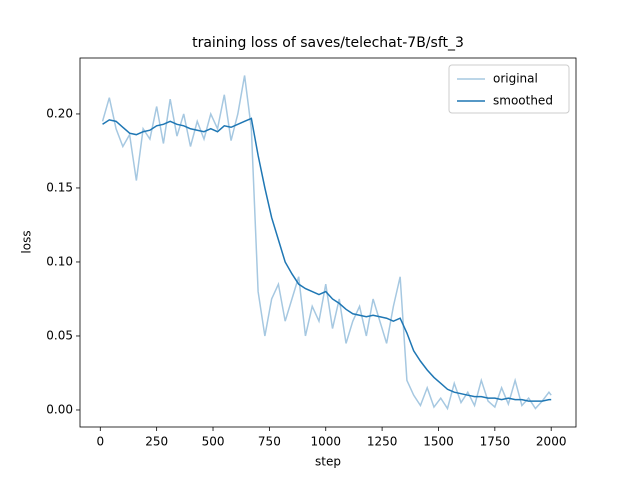 Image resolution: width=640 pixels, height=484 pixels. I want to click on x-tick-label: 1000, so click(325, 442).